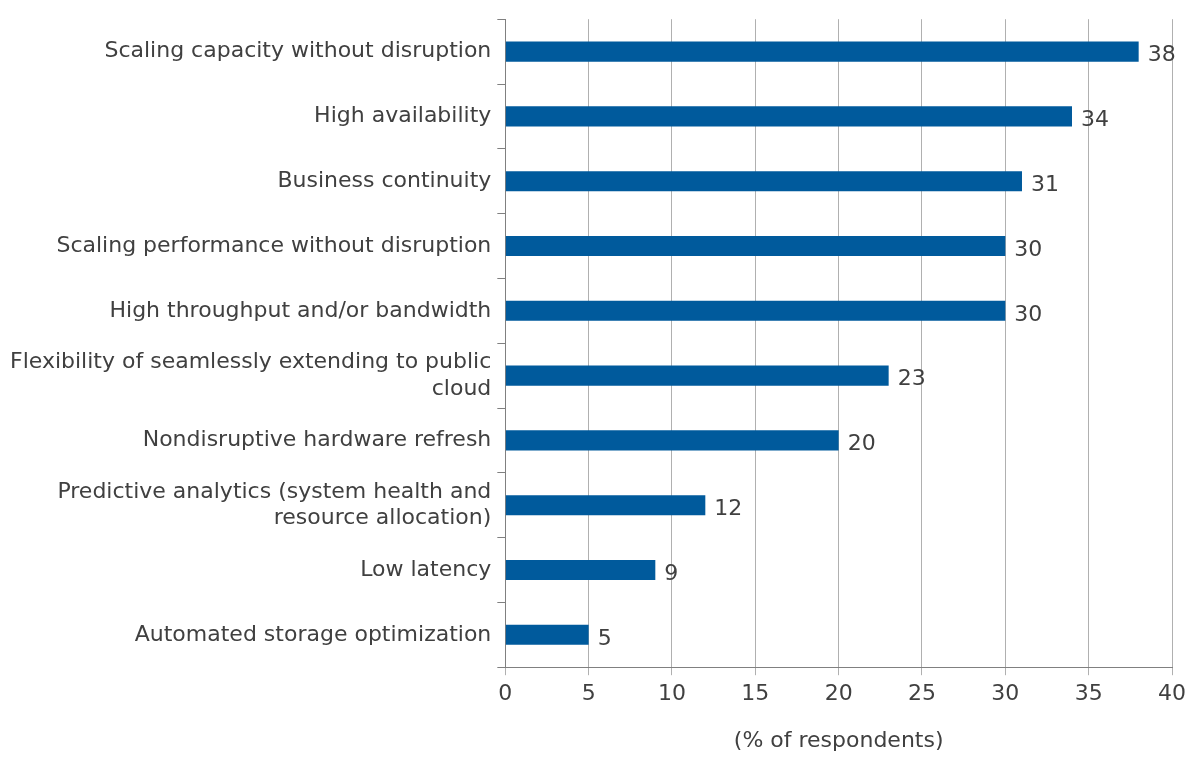 The width and height of the screenshot is (1192, 762). What do you see at coordinates (838, 693) in the screenshot?
I see `x-tick-label: 20` at bounding box center [838, 693].